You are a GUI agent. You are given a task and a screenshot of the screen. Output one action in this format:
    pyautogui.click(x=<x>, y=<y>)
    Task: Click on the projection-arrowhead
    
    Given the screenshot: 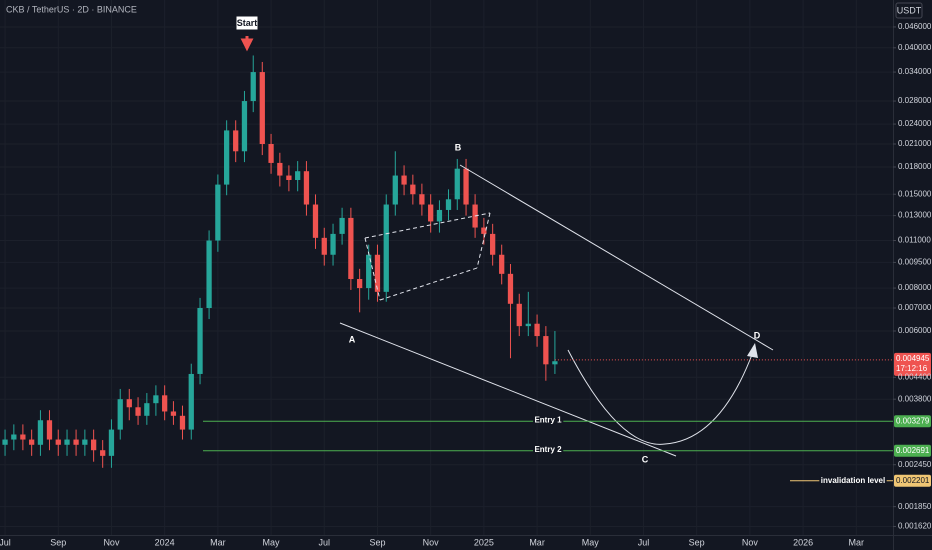 What is the action you would take?
    pyautogui.click(x=752, y=350)
    